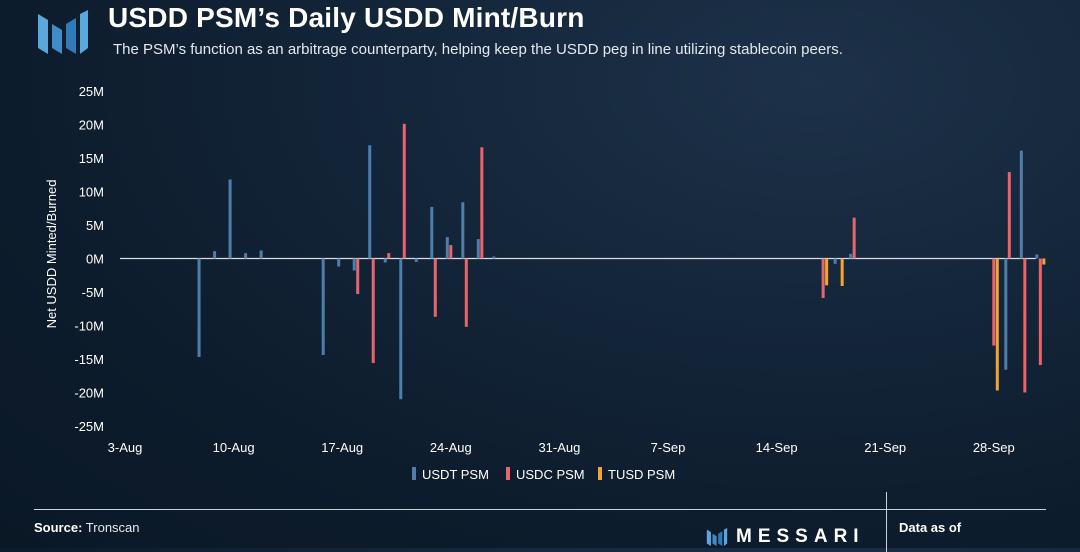 The width and height of the screenshot is (1080, 552). I want to click on x-tick-label: 14-Sep, so click(777, 447).